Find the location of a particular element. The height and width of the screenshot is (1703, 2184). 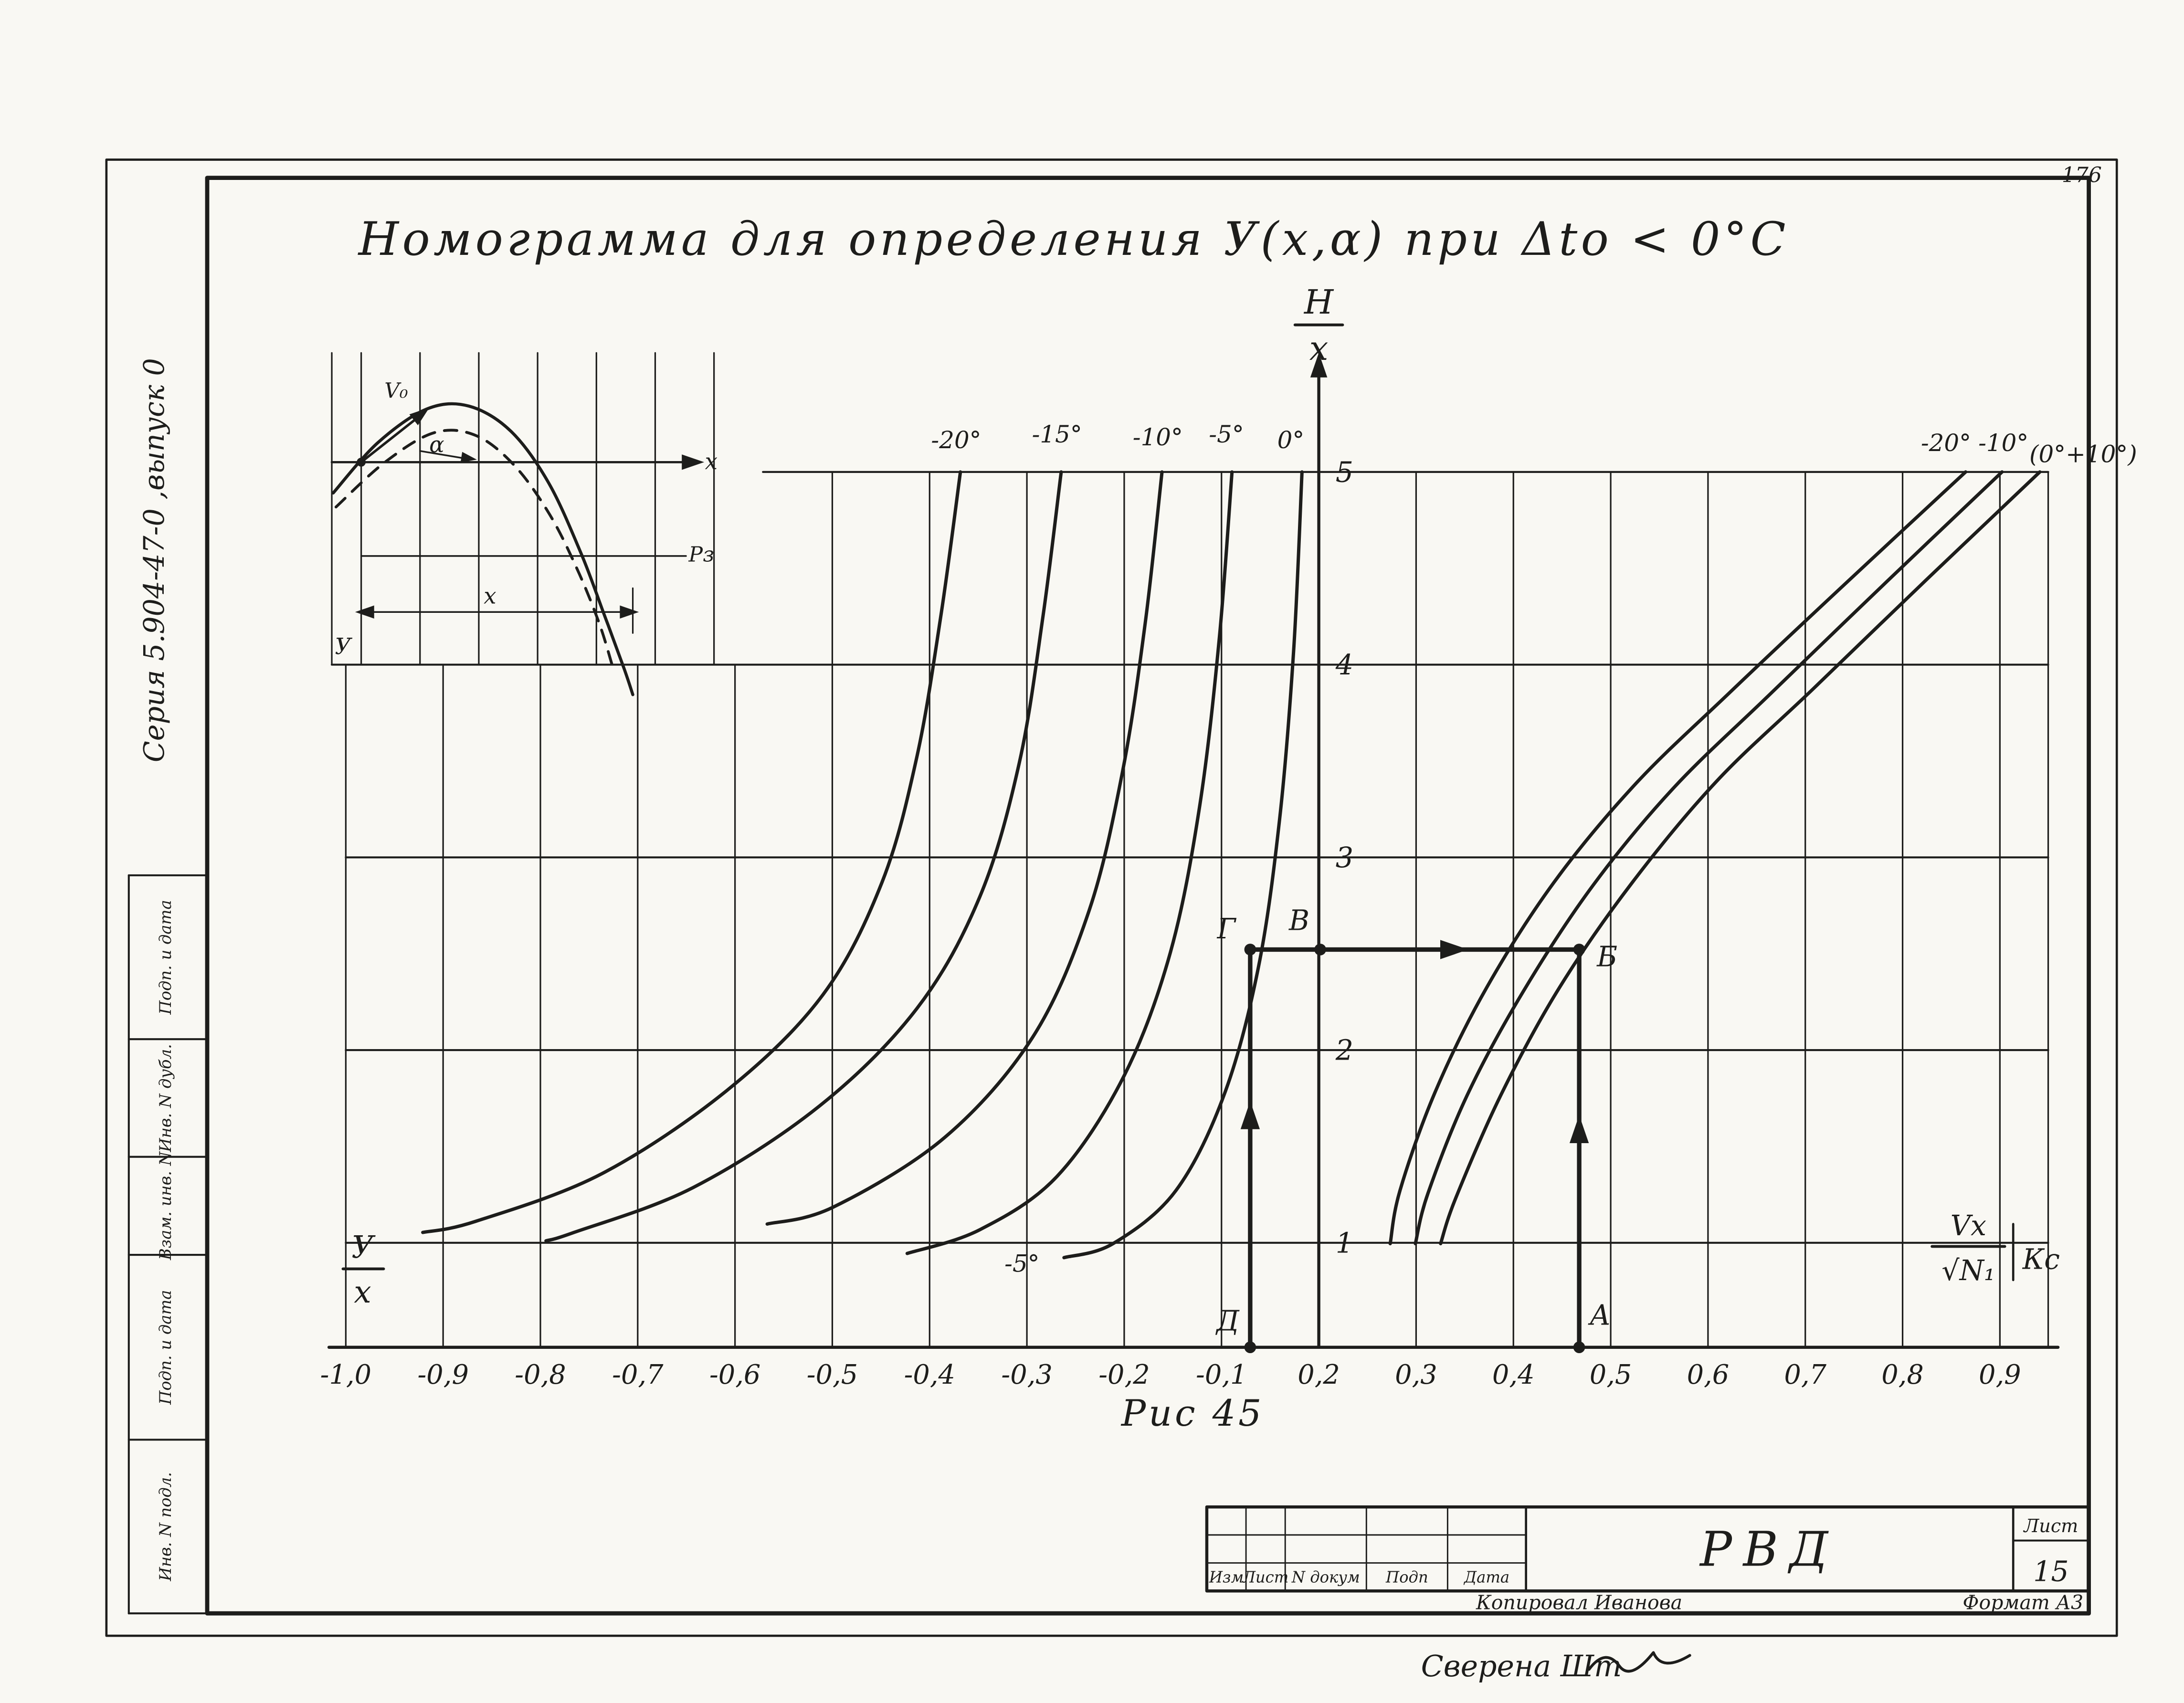

hx-axis-arrow is located at coordinates (1319, 365).